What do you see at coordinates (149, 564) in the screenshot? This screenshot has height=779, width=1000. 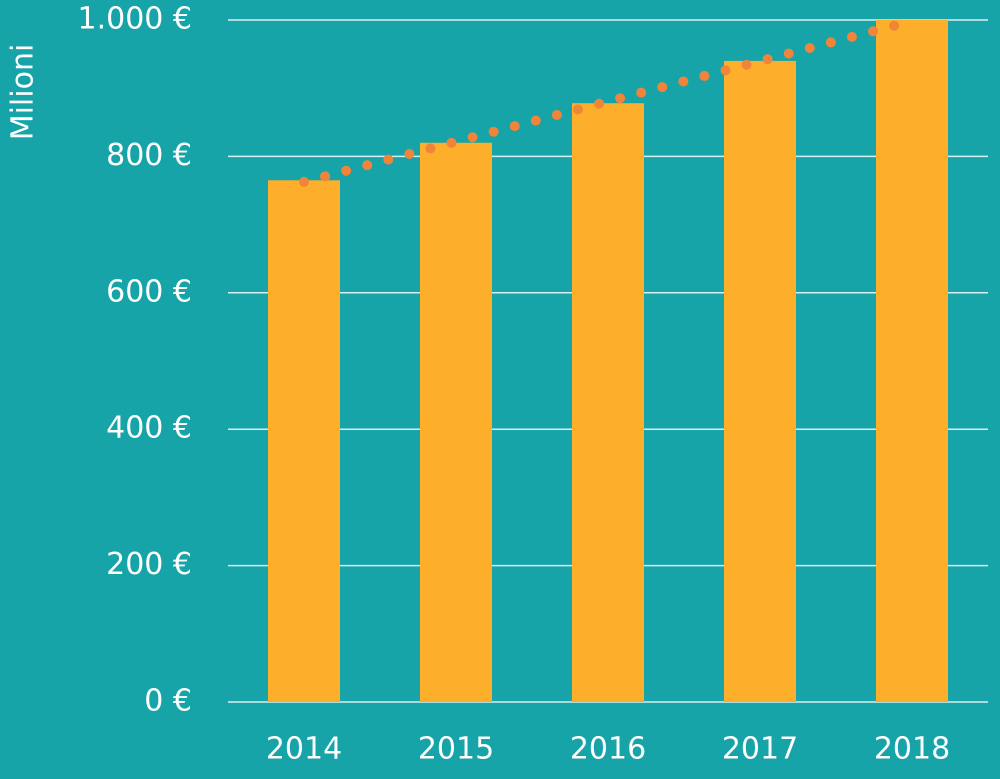 I see `y-tick-label: 200 €` at bounding box center [149, 564].